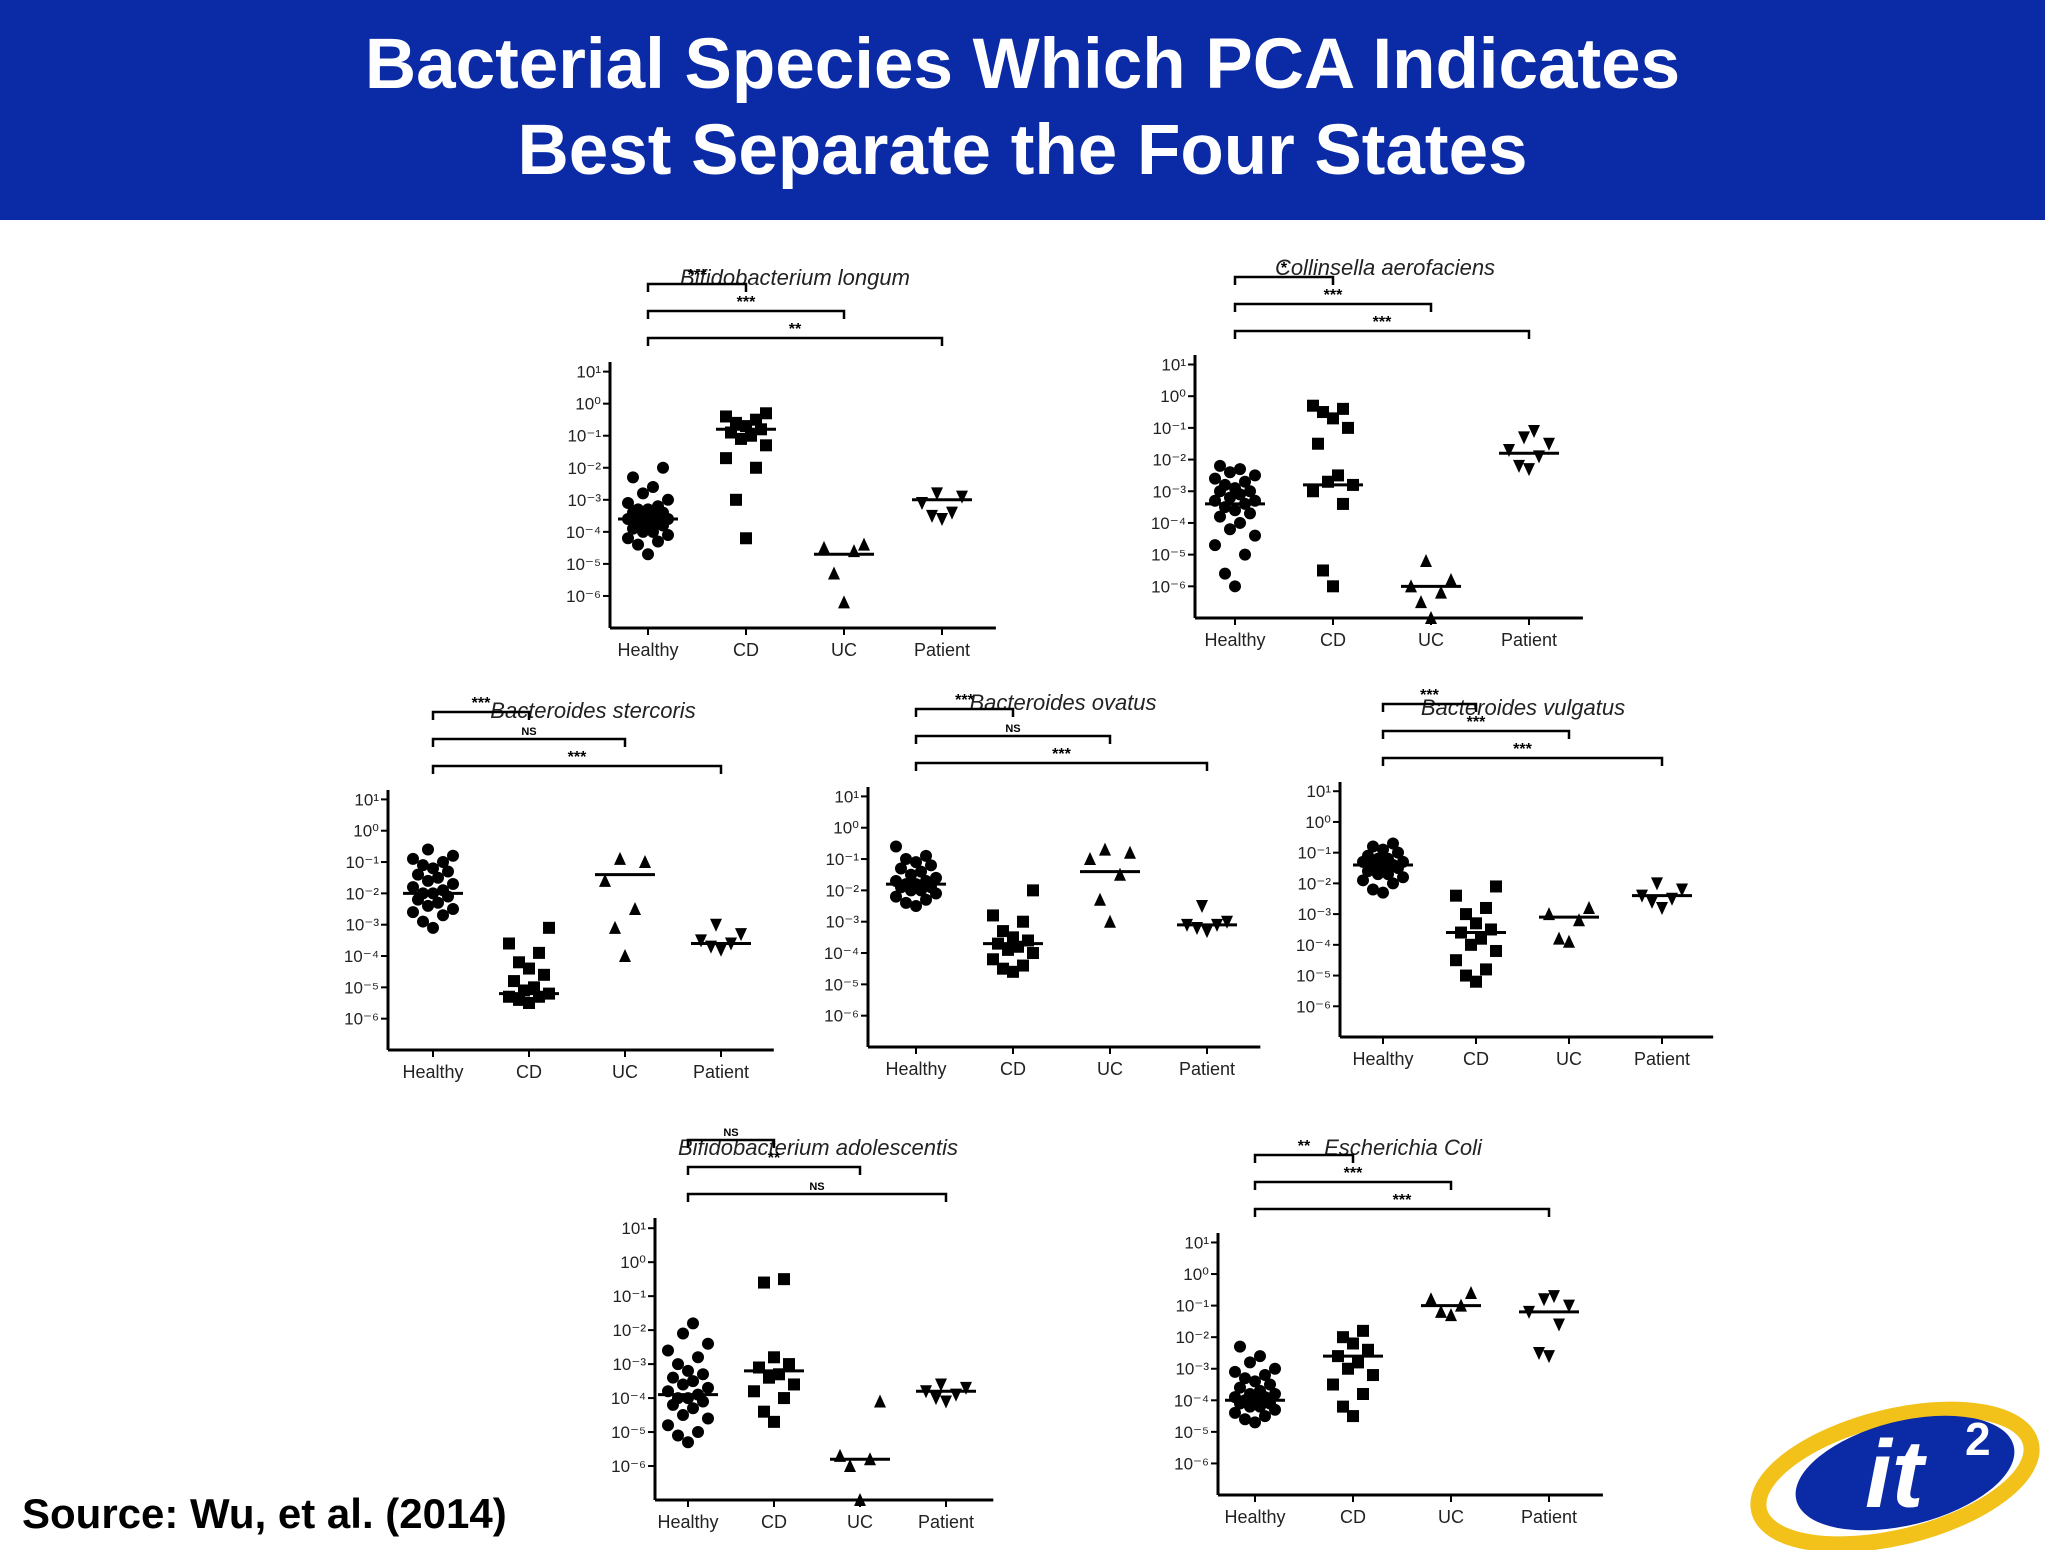 This screenshot has height=1553, width=2048. I want to click on x-tick-label: Healthy, so click(647, 650).